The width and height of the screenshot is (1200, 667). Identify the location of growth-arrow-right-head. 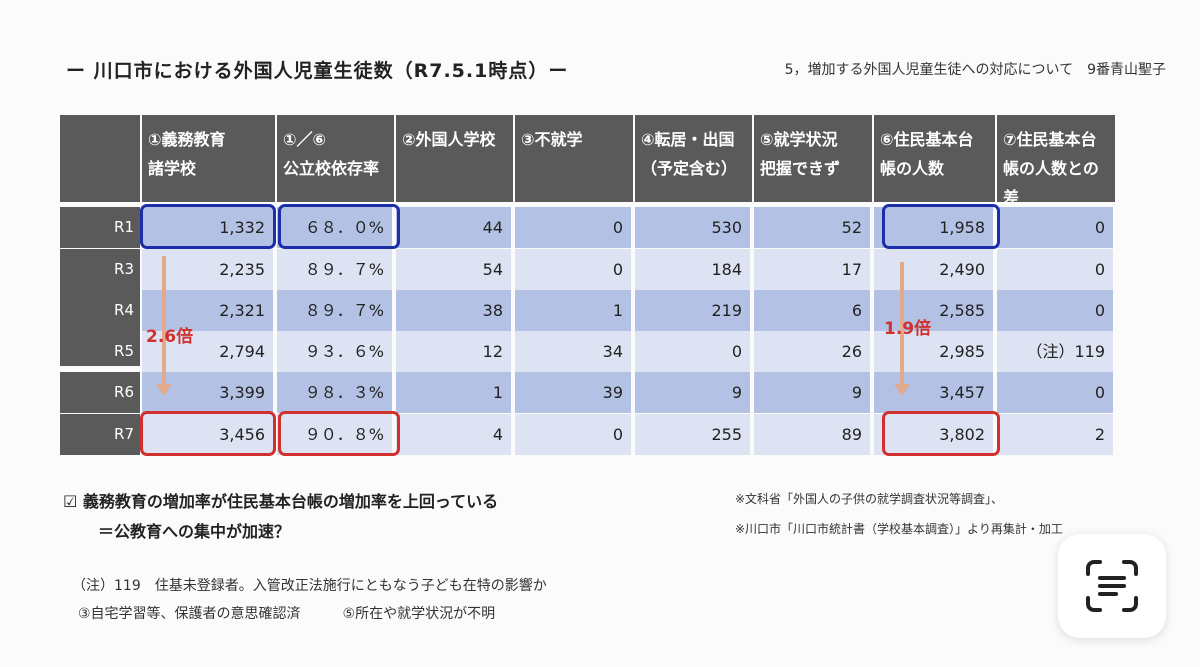
(902, 390).